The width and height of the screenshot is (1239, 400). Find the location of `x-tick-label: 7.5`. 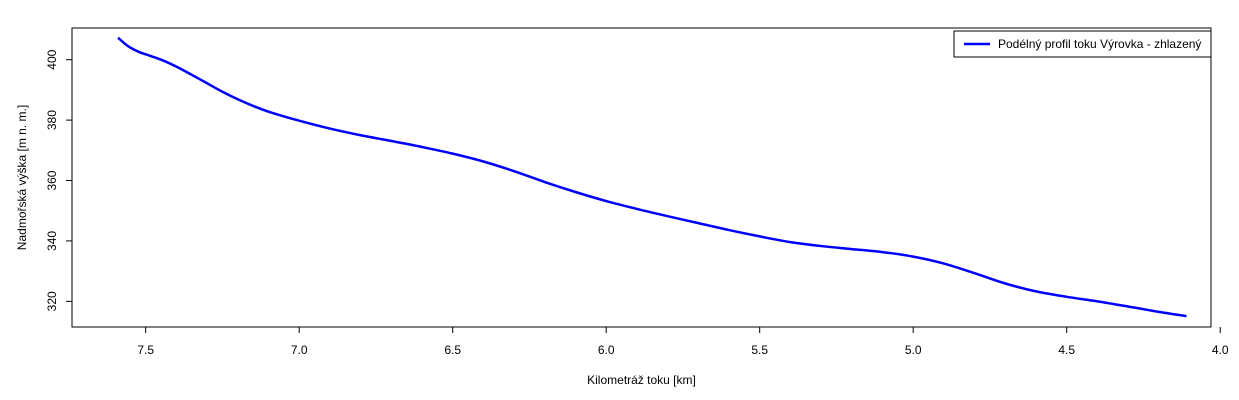

x-tick-label: 7.5 is located at coordinates (145, 350).